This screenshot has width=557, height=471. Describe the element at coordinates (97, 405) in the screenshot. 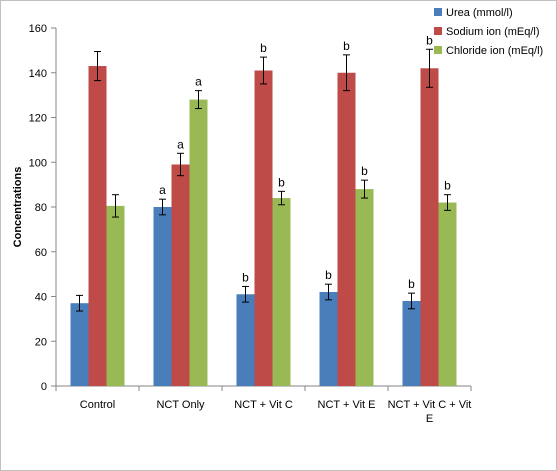

I see `x-tick-label: Control` at that location.